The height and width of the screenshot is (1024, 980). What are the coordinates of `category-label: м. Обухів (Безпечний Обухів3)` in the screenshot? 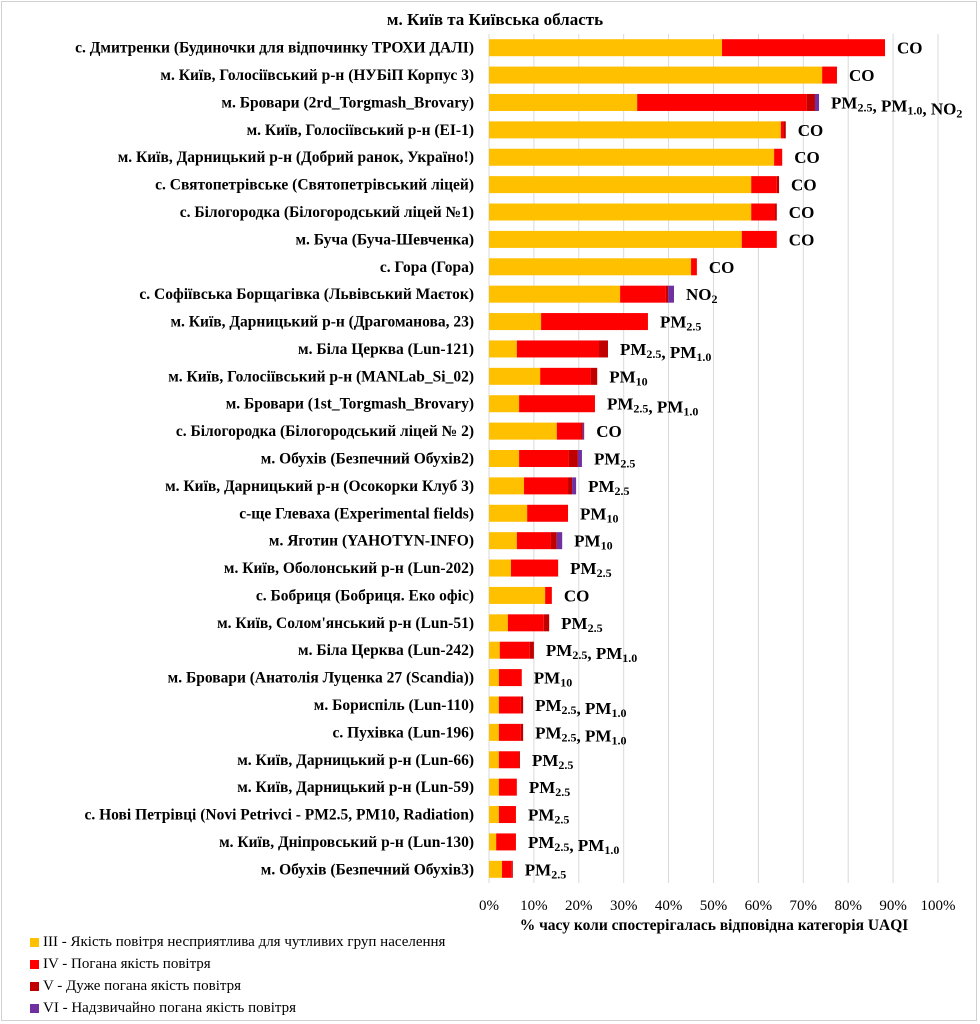 It's located at (367, 869).